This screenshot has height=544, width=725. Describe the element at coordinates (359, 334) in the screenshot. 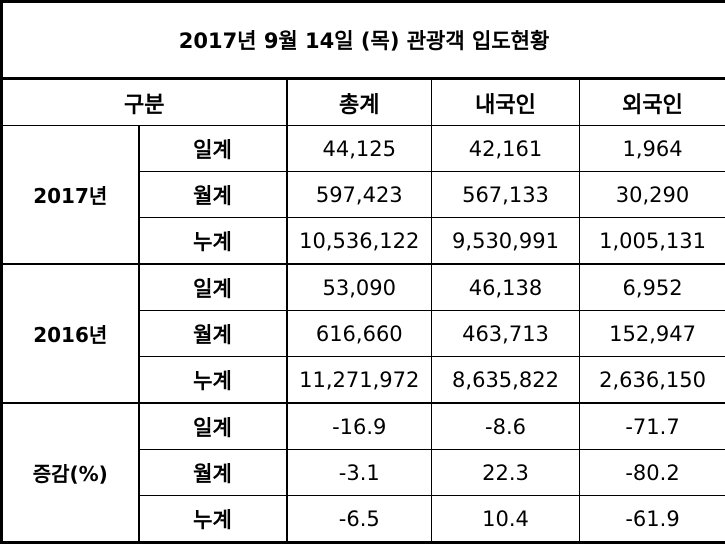

I see `cell-total: 616,660` at that location.